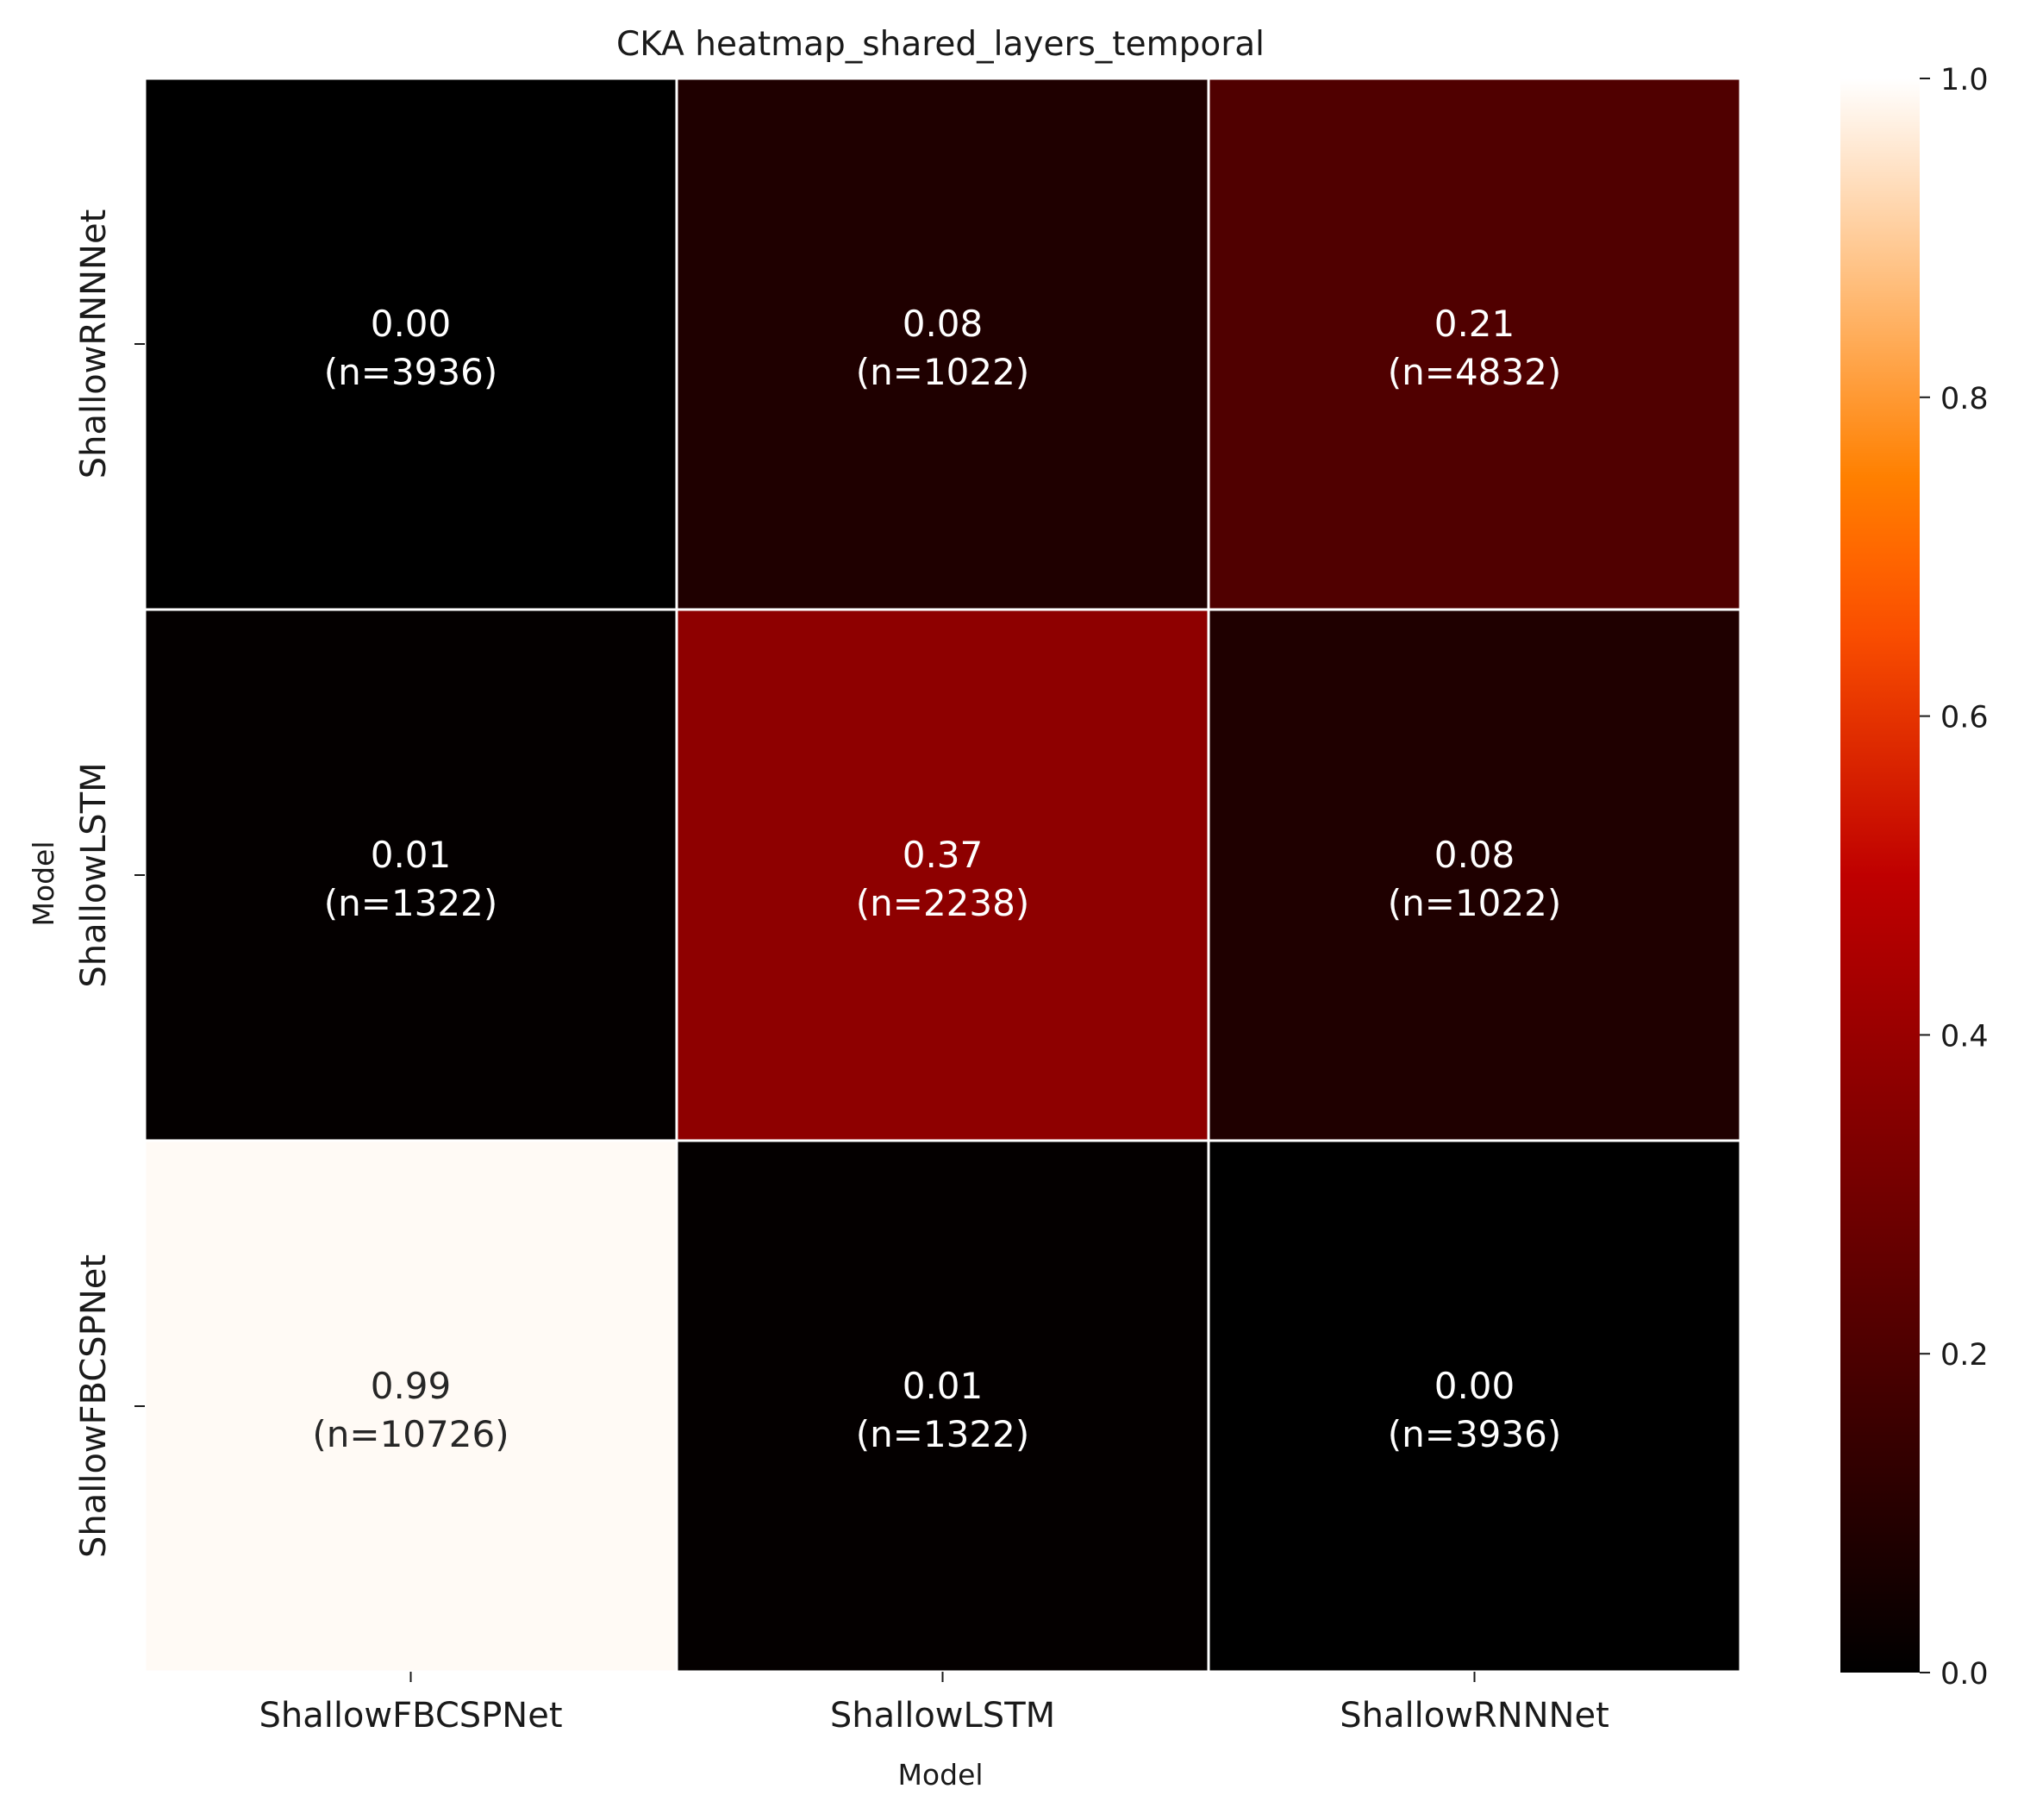  Describe the element at coordinates (94, 875) in the screenshot. I see `y-tick-label: ShallowLSTM` at that location.